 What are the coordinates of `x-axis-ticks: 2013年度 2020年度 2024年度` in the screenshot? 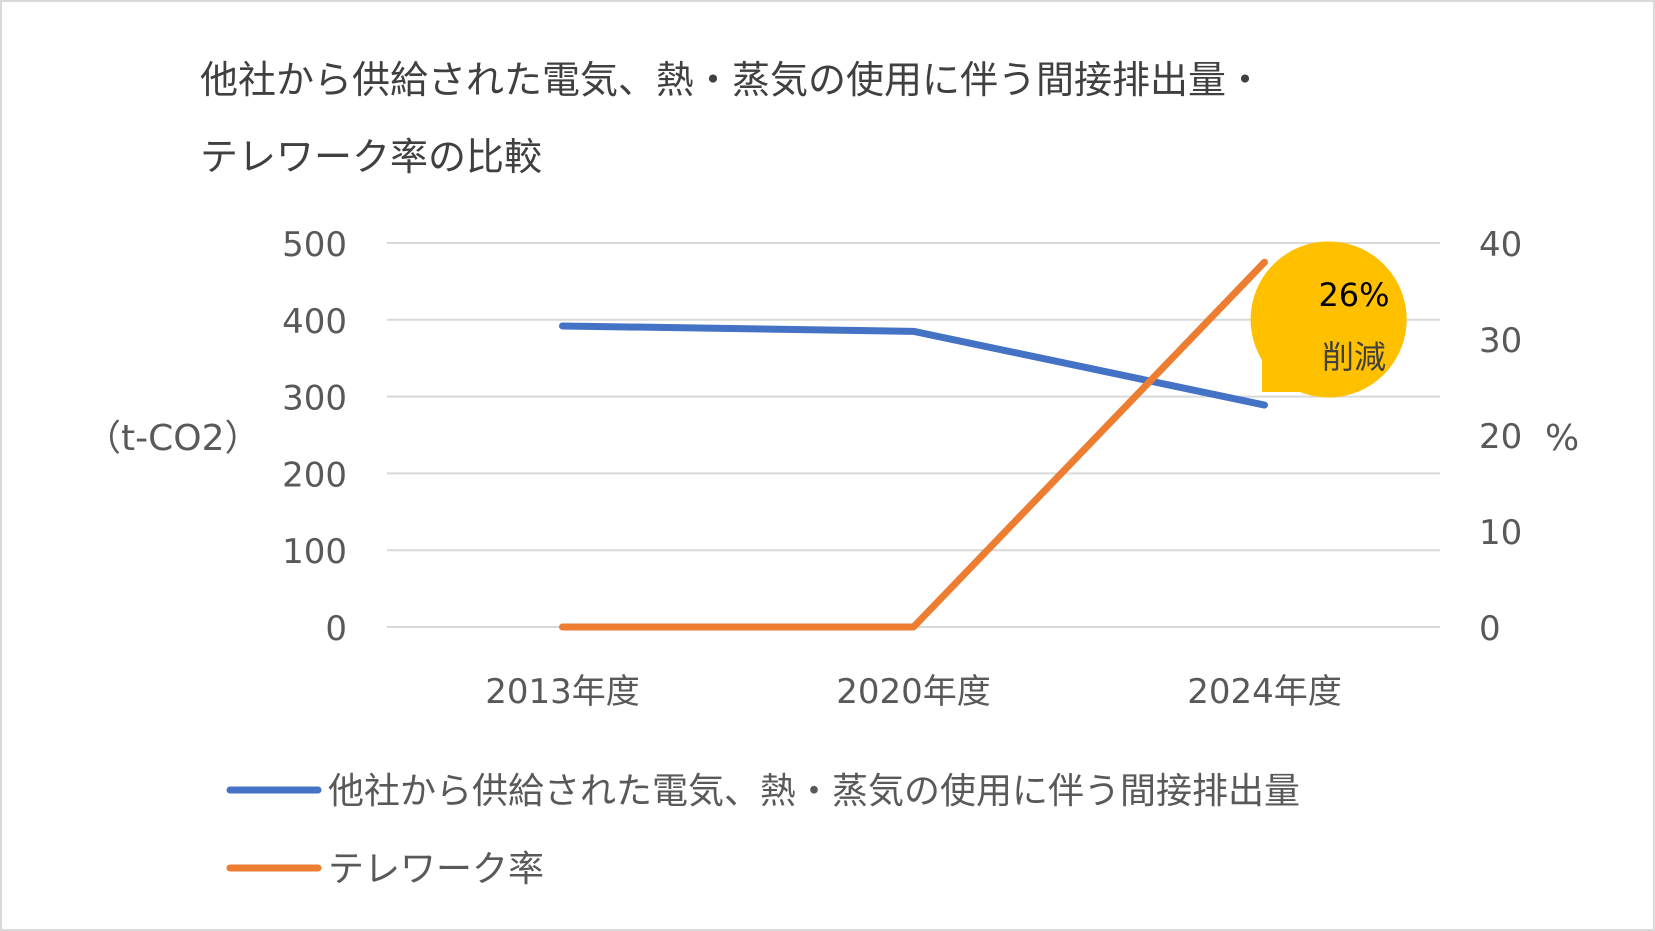 It's located at (913, 692).